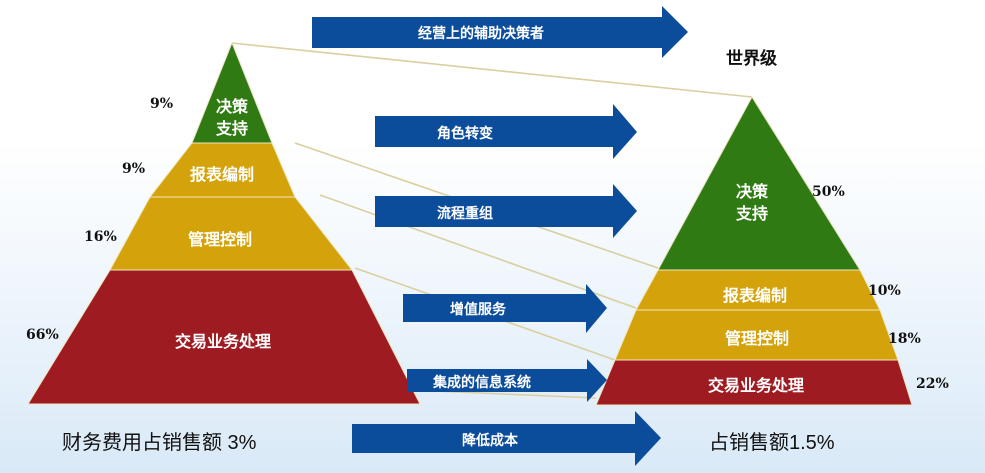 The height and width of the screenshot is (473, 985). What do you see at coordinates (751, 213) in the screenshot?
I see `right-decision-line2: 支持` at bounding box center [751, 213].